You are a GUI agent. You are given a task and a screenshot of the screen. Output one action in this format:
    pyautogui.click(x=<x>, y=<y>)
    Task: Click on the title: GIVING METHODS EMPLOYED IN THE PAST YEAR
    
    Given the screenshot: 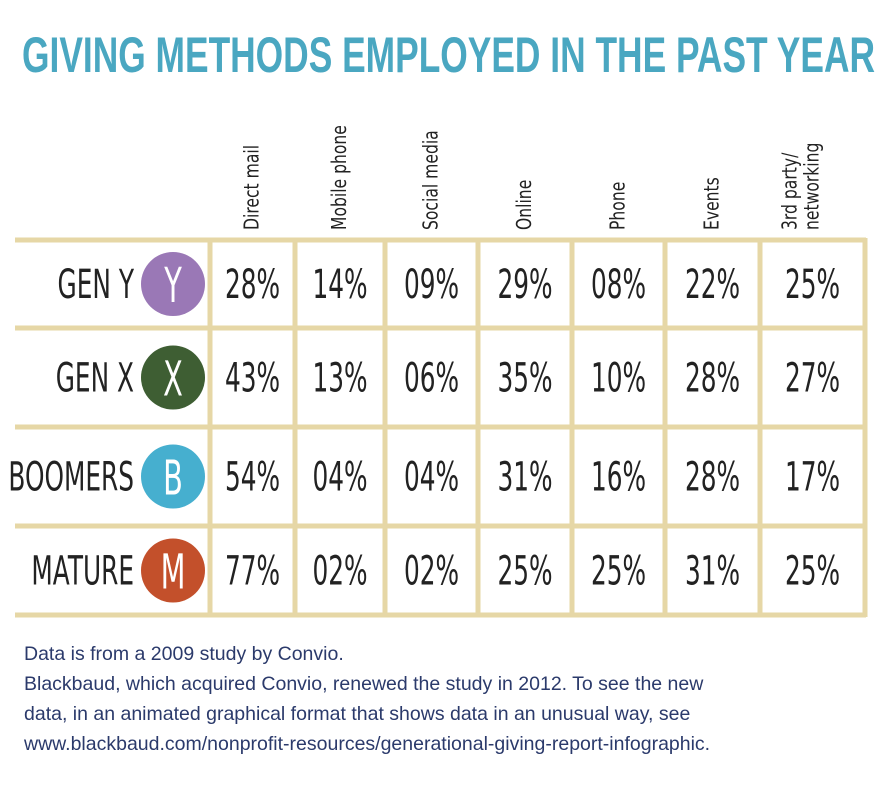 What is the action you would take?
    pyautogui.click(x=448, y=55)
    